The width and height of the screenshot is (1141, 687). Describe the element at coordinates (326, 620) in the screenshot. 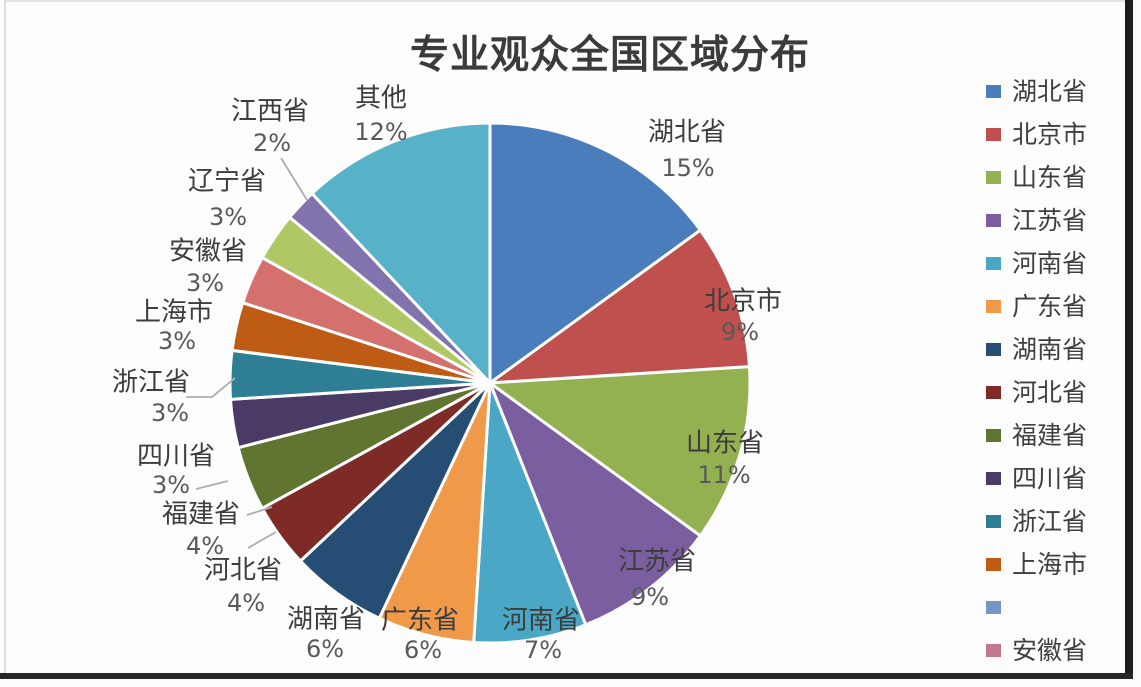

I see `slice-label-name-湖南省: 湖南省` at that location.